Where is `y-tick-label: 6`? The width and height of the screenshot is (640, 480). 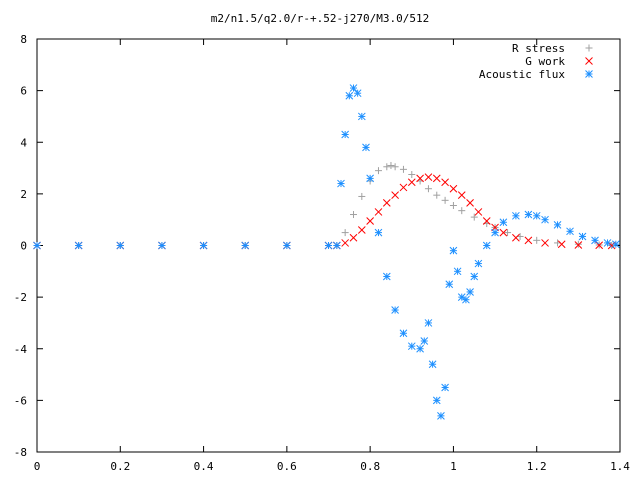
y-tick-label: 6 is located at coordinates (23, 91).